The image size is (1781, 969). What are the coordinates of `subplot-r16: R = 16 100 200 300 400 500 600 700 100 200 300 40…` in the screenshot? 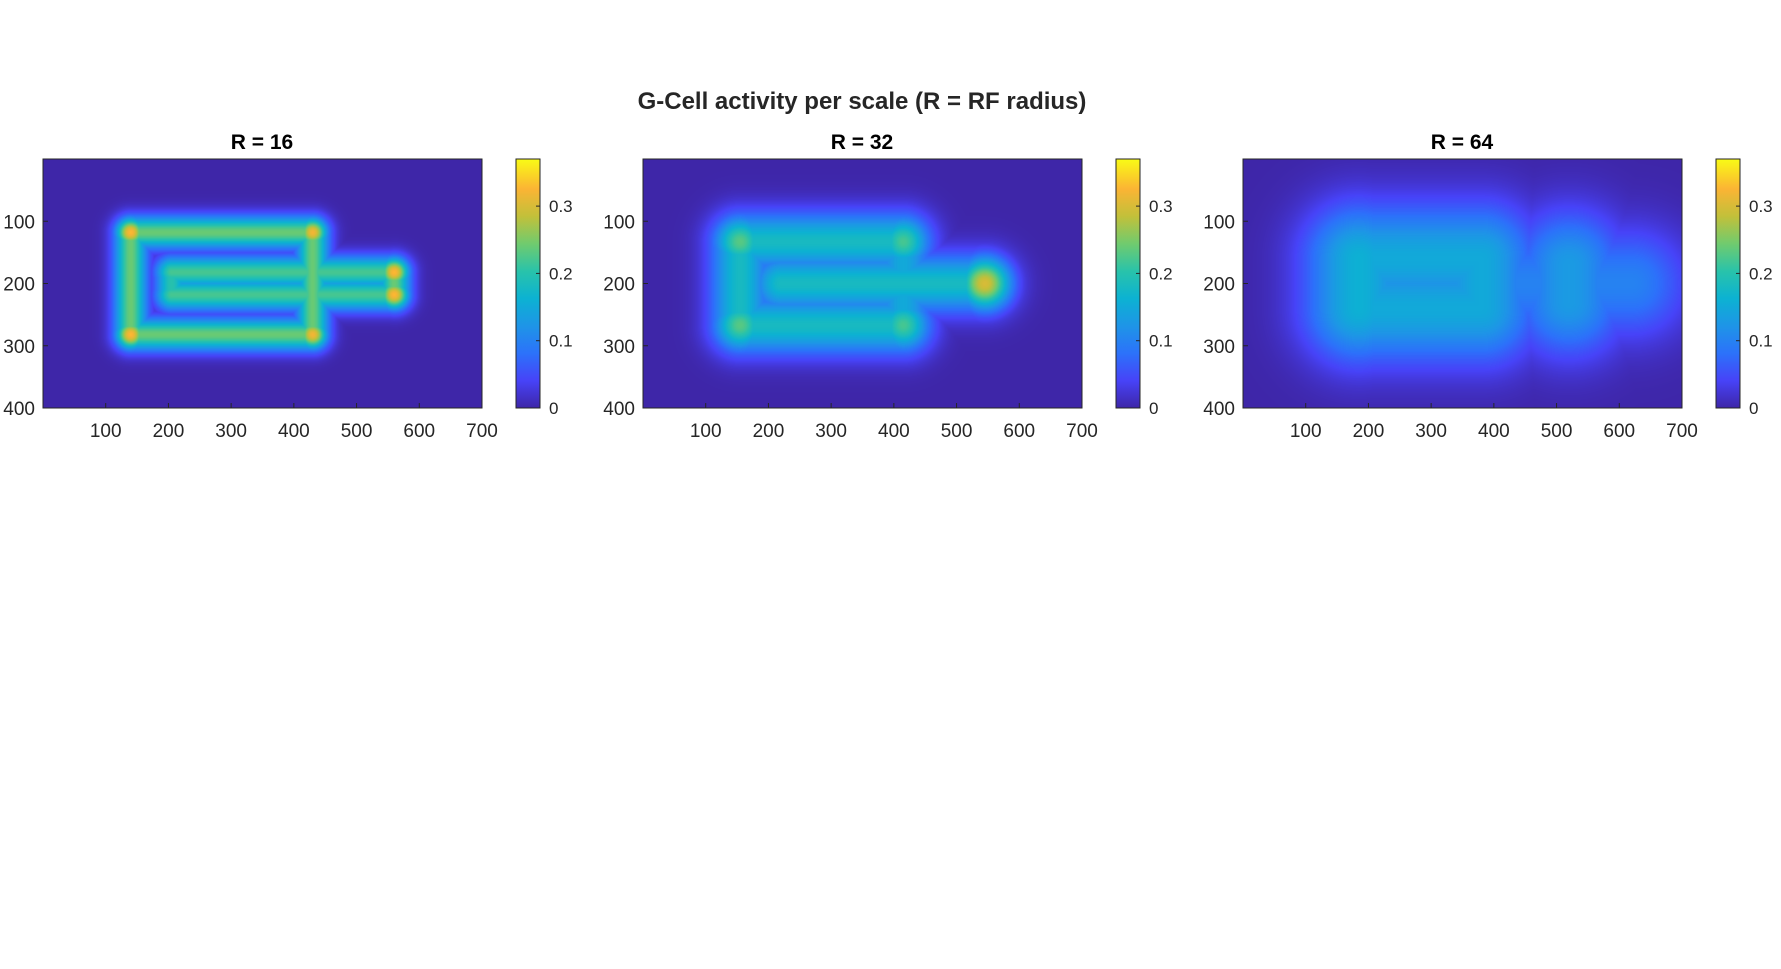 It's located at (287, 286).